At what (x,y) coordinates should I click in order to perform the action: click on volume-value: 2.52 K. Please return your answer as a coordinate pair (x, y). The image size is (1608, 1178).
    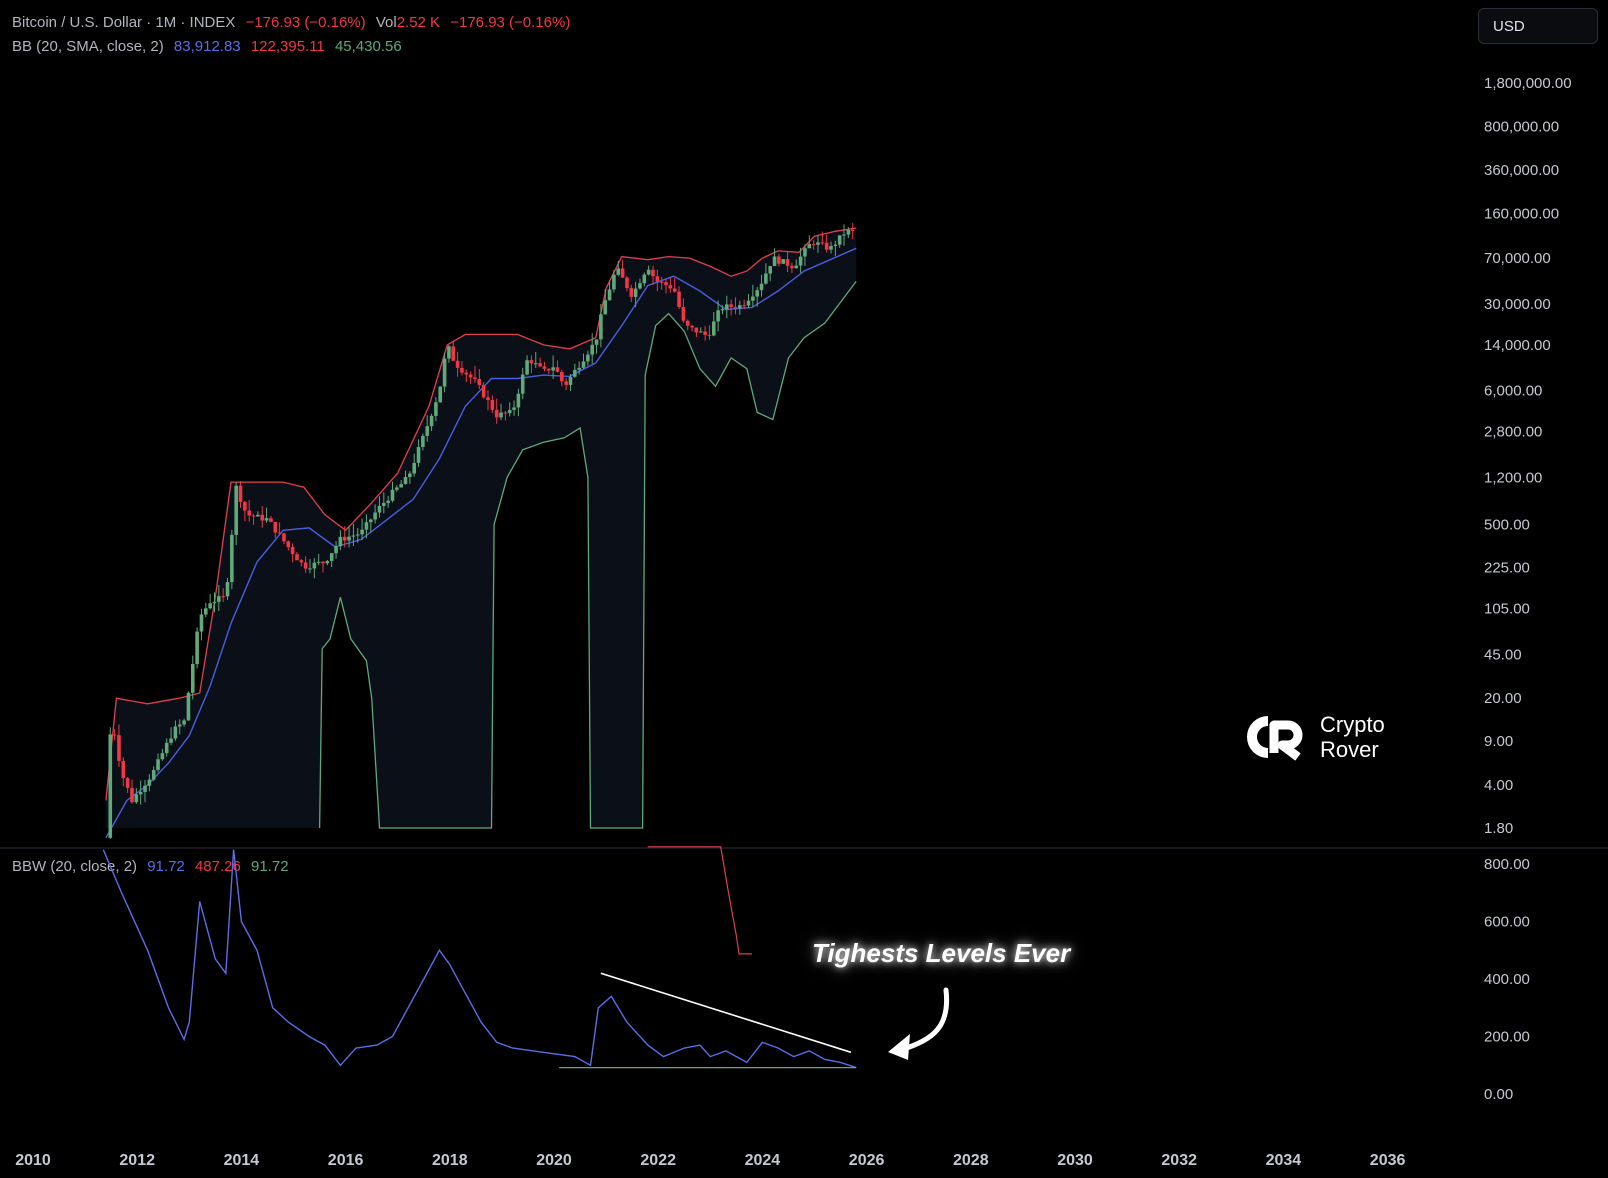
    Looking at the image, I should click on (418, 22).